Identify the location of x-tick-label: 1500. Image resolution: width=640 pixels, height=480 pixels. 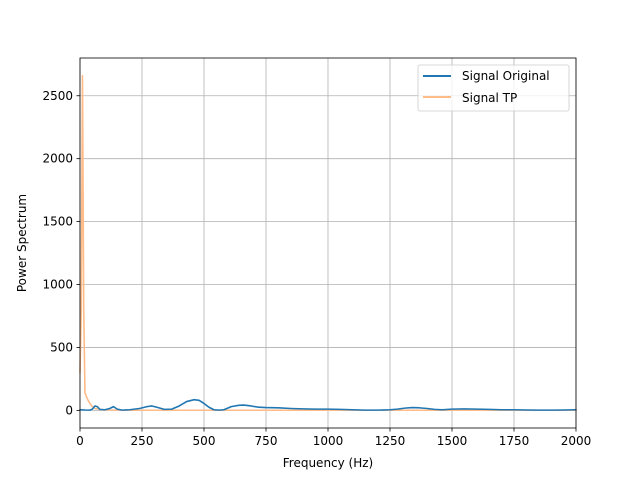
(452, 441).